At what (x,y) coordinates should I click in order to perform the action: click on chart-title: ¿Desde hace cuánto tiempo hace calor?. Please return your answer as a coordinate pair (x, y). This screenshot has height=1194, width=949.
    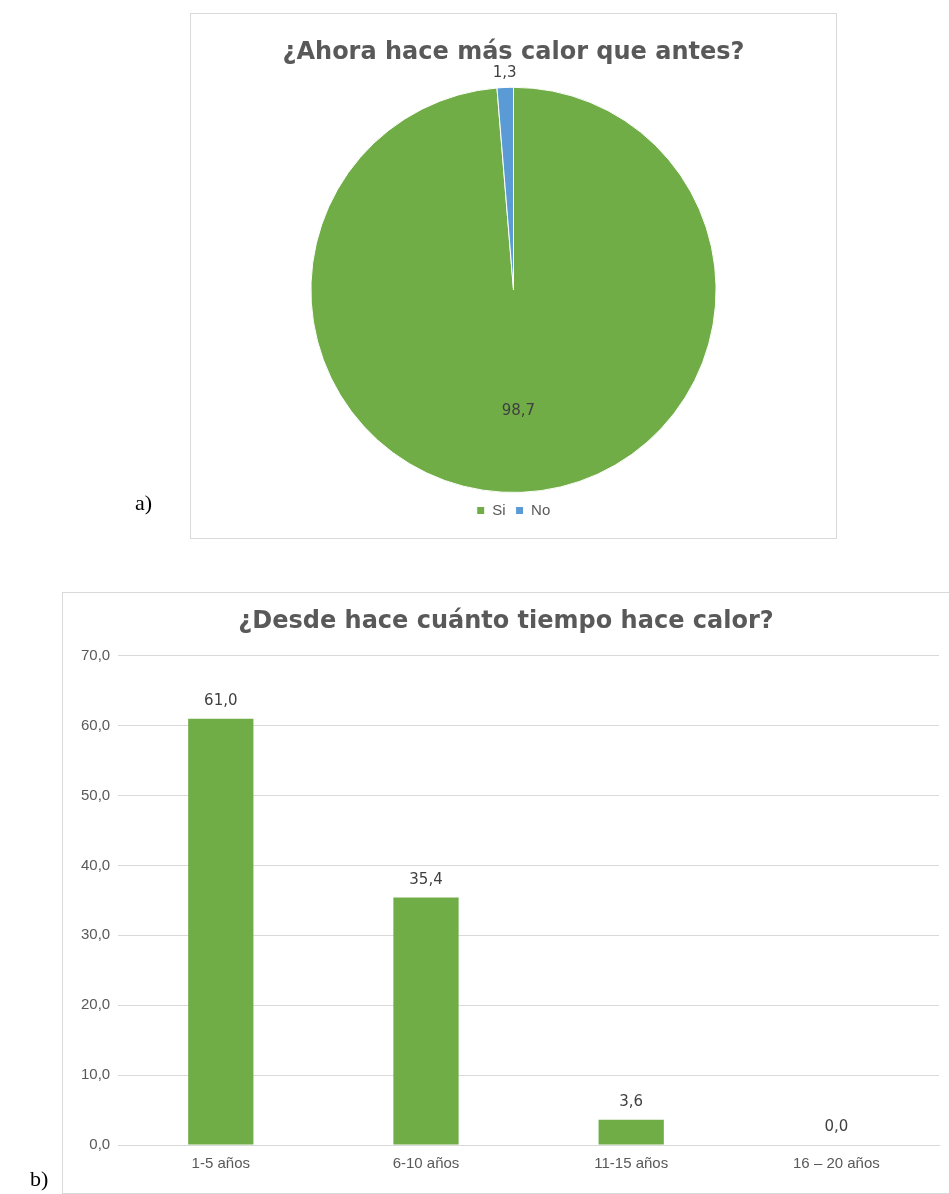
    Looking at the image, I should click on (506, 619).